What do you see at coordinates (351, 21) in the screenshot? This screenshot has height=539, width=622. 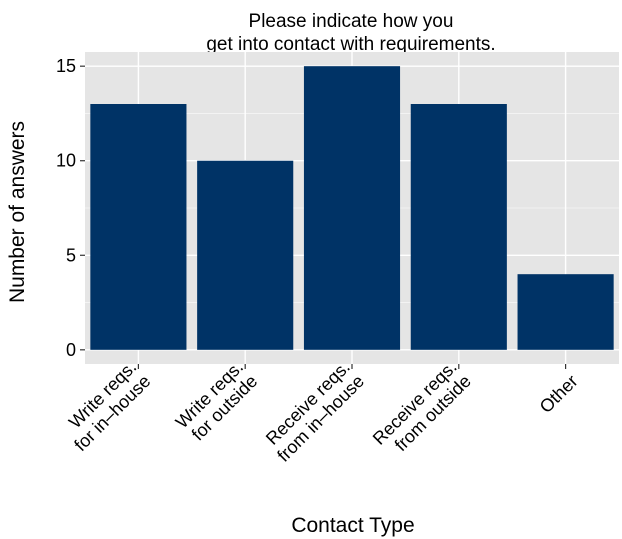 I see `chart-title-line-1: Please indicate how you` at bounding box center [351, 21].